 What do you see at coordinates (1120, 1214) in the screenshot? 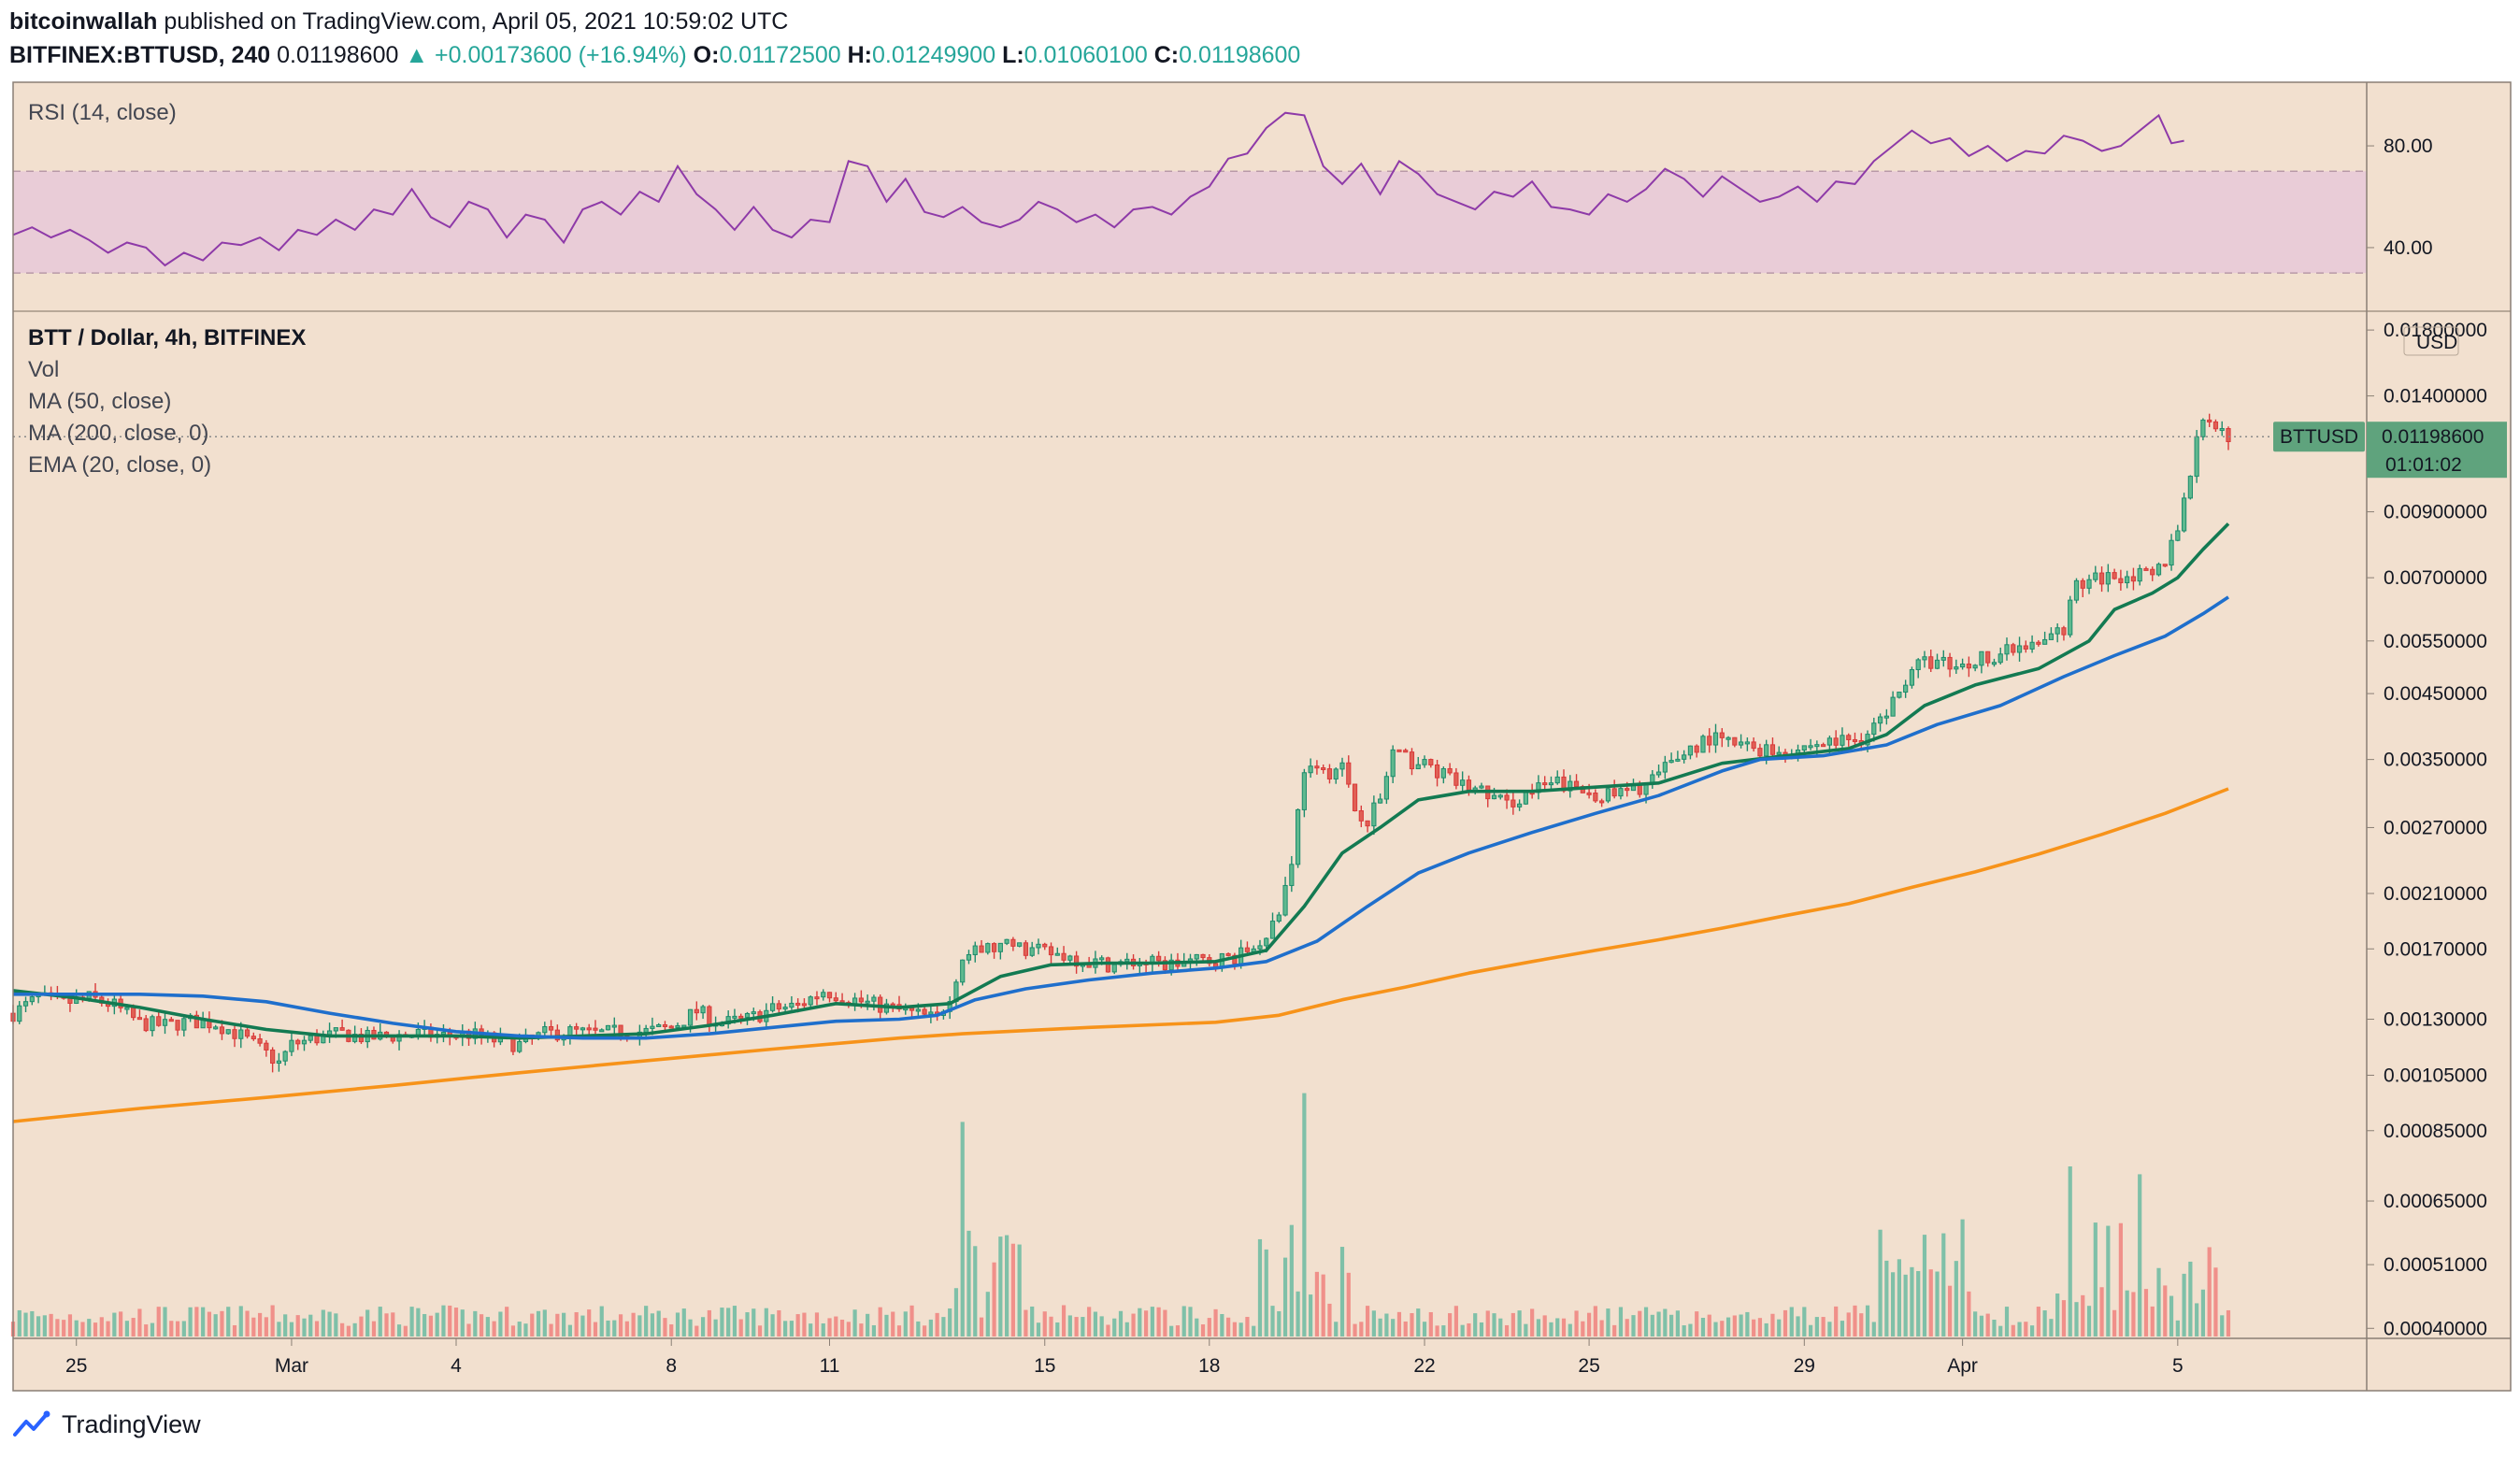
I see `volume-bars` at bounding box center [1120, 1214].